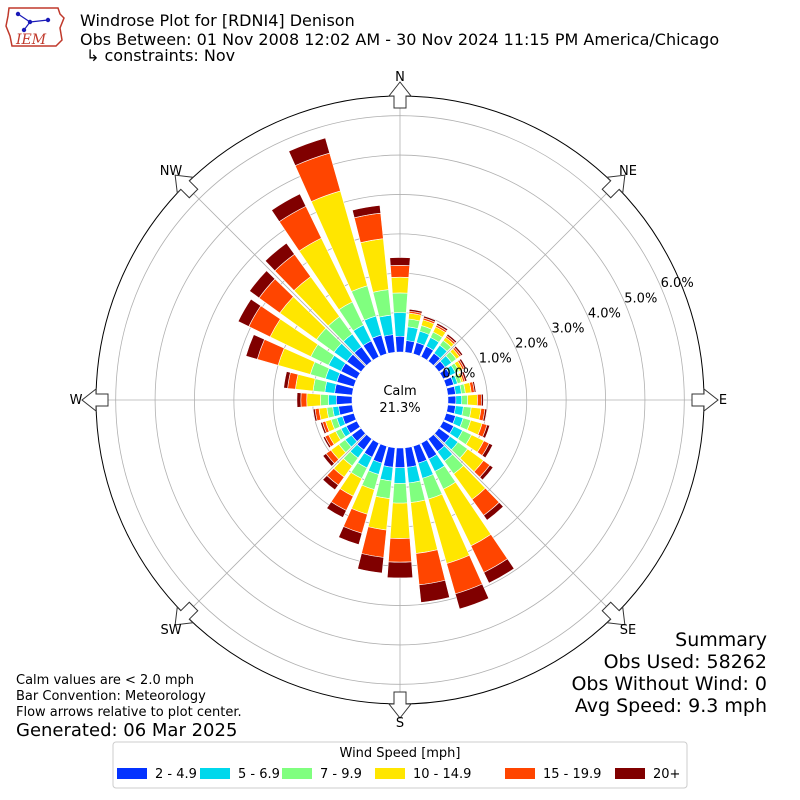 Image resolution: width=800 pixels, height=800 pixels. What do you see at coordinates (399, 391) in the screenshot?
I see `calm-label: Calm` at bounding box center [399, 391].